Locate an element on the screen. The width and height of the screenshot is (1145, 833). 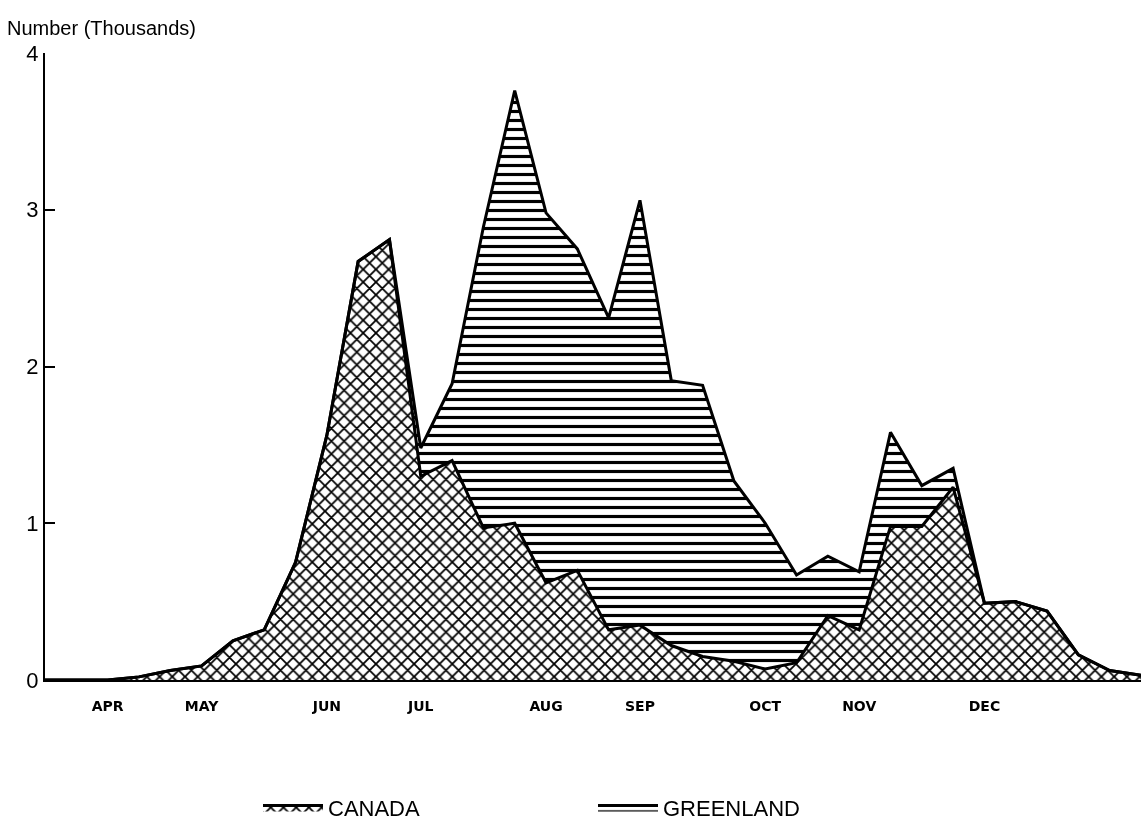
x-tick-label: SEP is located at coordinates (640, 705).